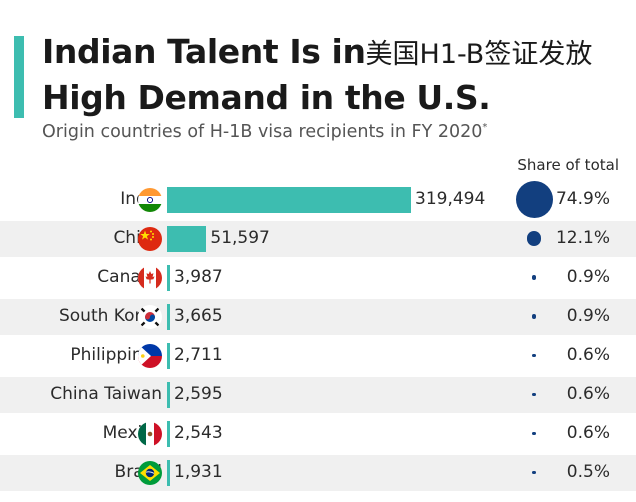 This screenshot has width=636, height=502. Describe the element at coordinates (198, 316) in the screenshot. I see `value-label: 3,665` at that location.